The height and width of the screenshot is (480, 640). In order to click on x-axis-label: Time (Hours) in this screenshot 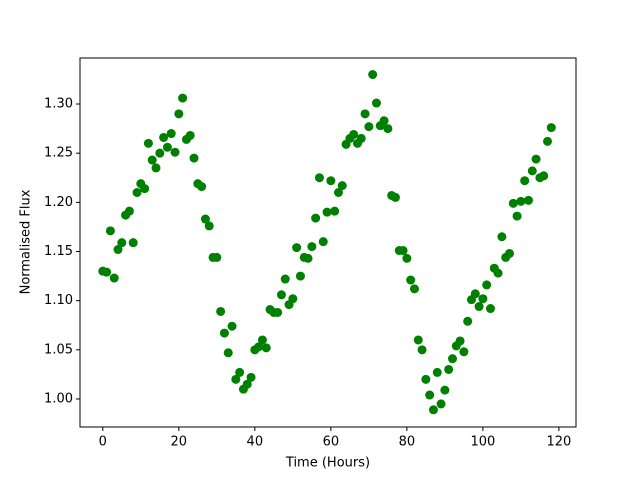, I will do `click(327, 463)`.